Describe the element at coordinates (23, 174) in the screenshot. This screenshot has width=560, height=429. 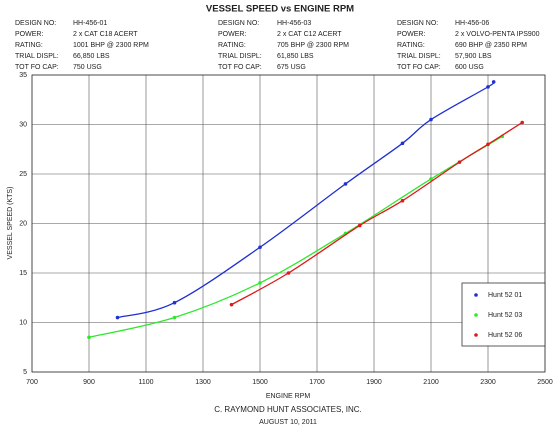
I see `y-tick-label: 25` at that location.